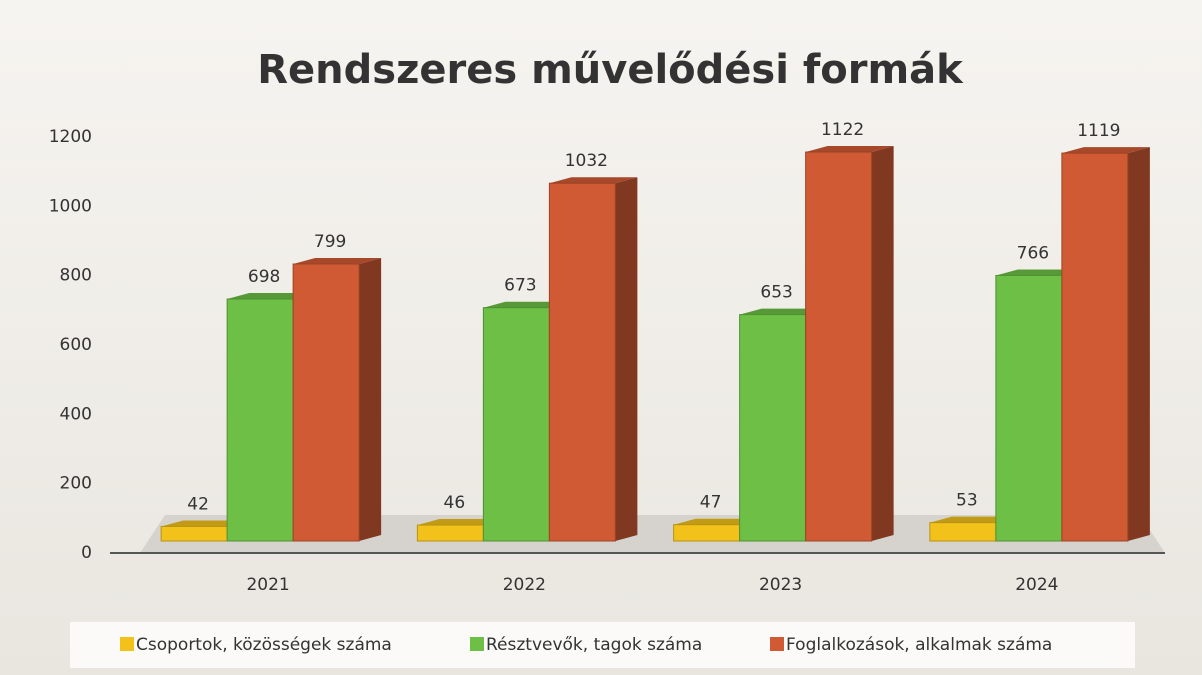  Describe the element at coordinates (711, 503) in the screenshot. I see `data-label: 47` at that location.